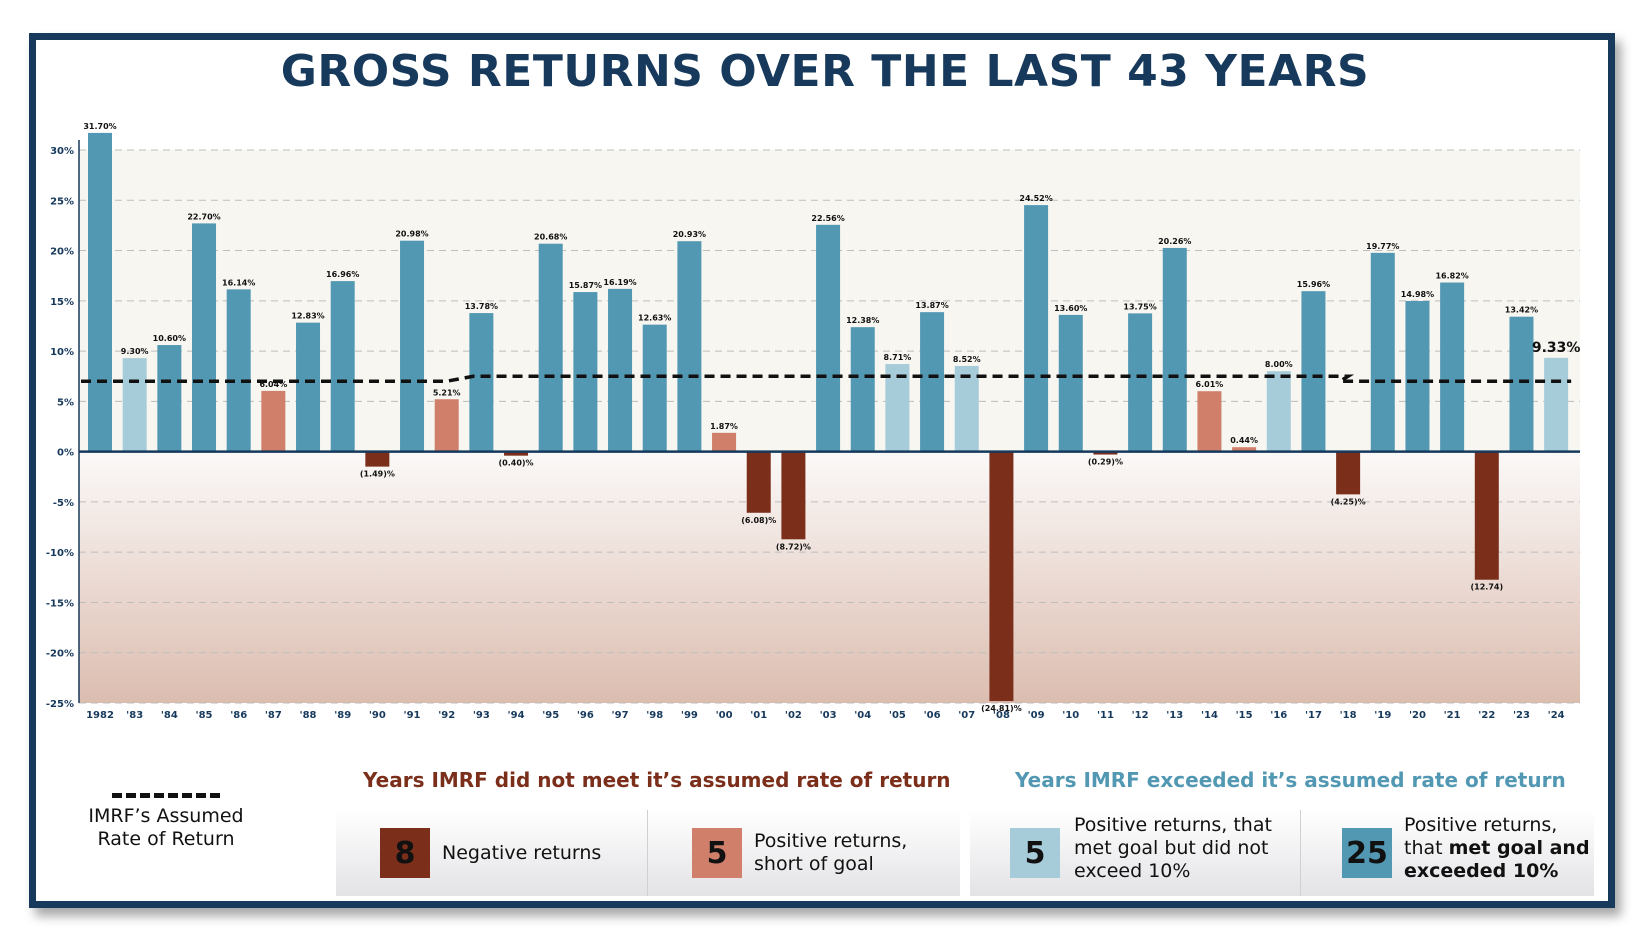  I want to click on y-tick-label: 10%, so click(62, 352).